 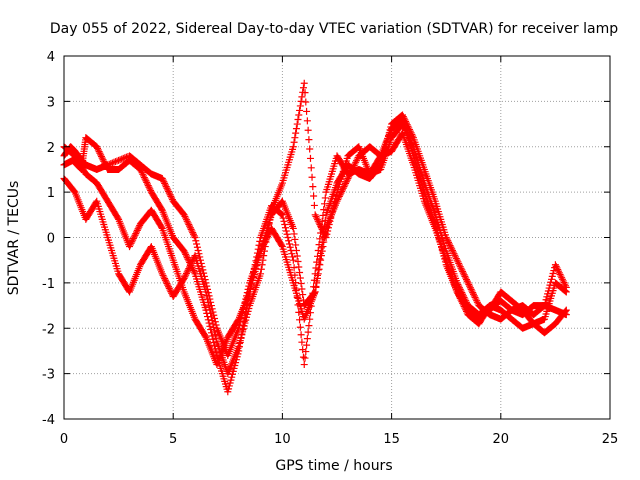 What do you see at coordinates (501, 439) in the screenshot?
I see `x-tick-label: 20` at bounding box center [501, 439].